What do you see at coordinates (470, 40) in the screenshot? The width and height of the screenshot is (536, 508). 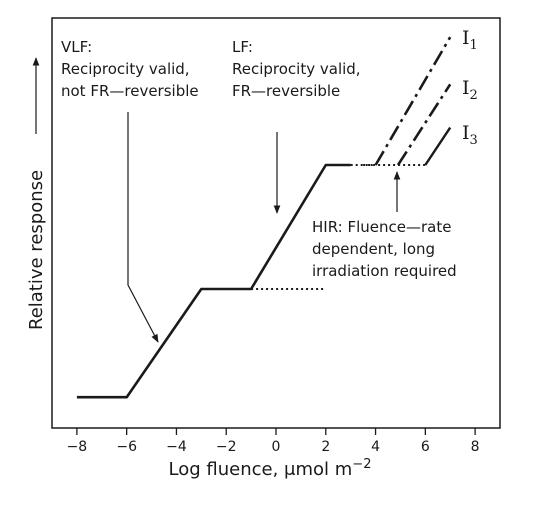 I see `series-label-i1: I1` at bounding box center [470, 40].